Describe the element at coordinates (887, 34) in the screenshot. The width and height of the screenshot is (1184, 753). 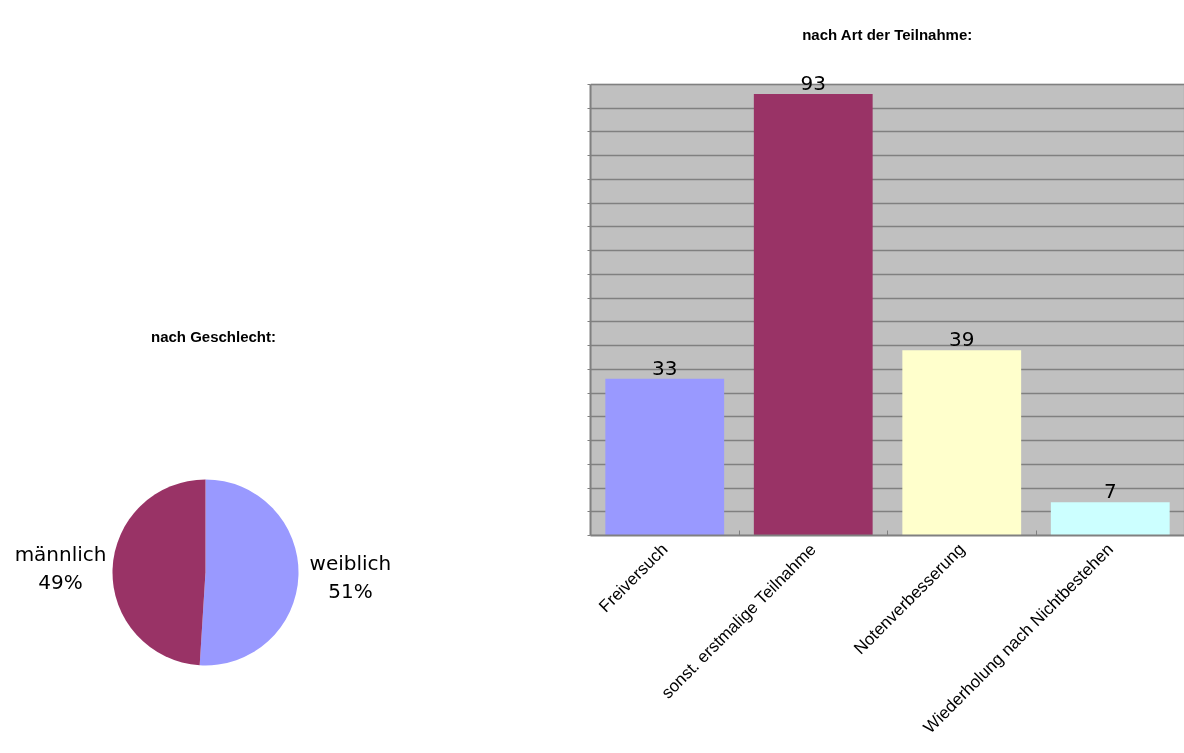
I see `chart-title: nach Art der Teilnahme:` at that location.